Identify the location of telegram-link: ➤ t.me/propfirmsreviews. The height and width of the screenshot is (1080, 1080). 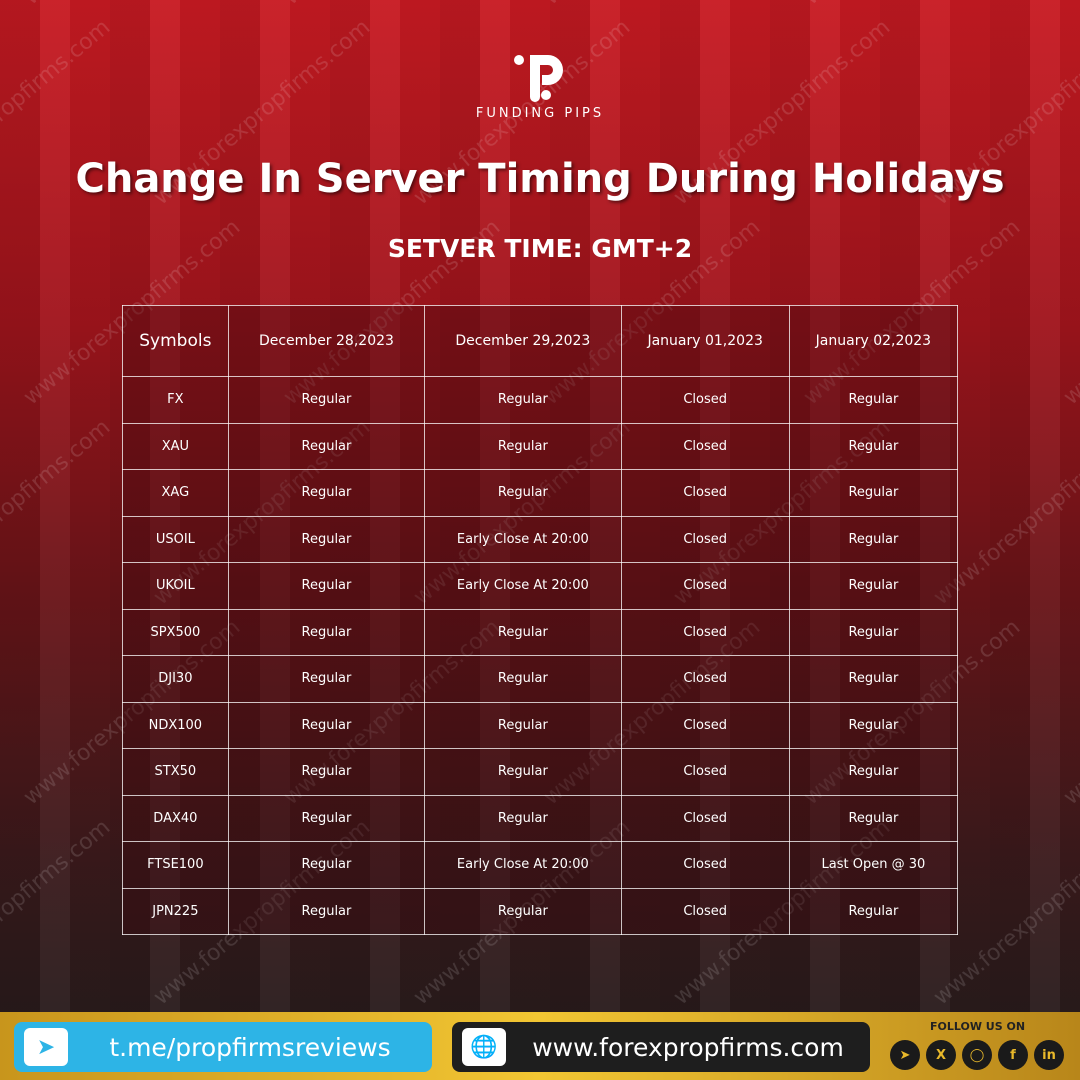
(223, 1047).